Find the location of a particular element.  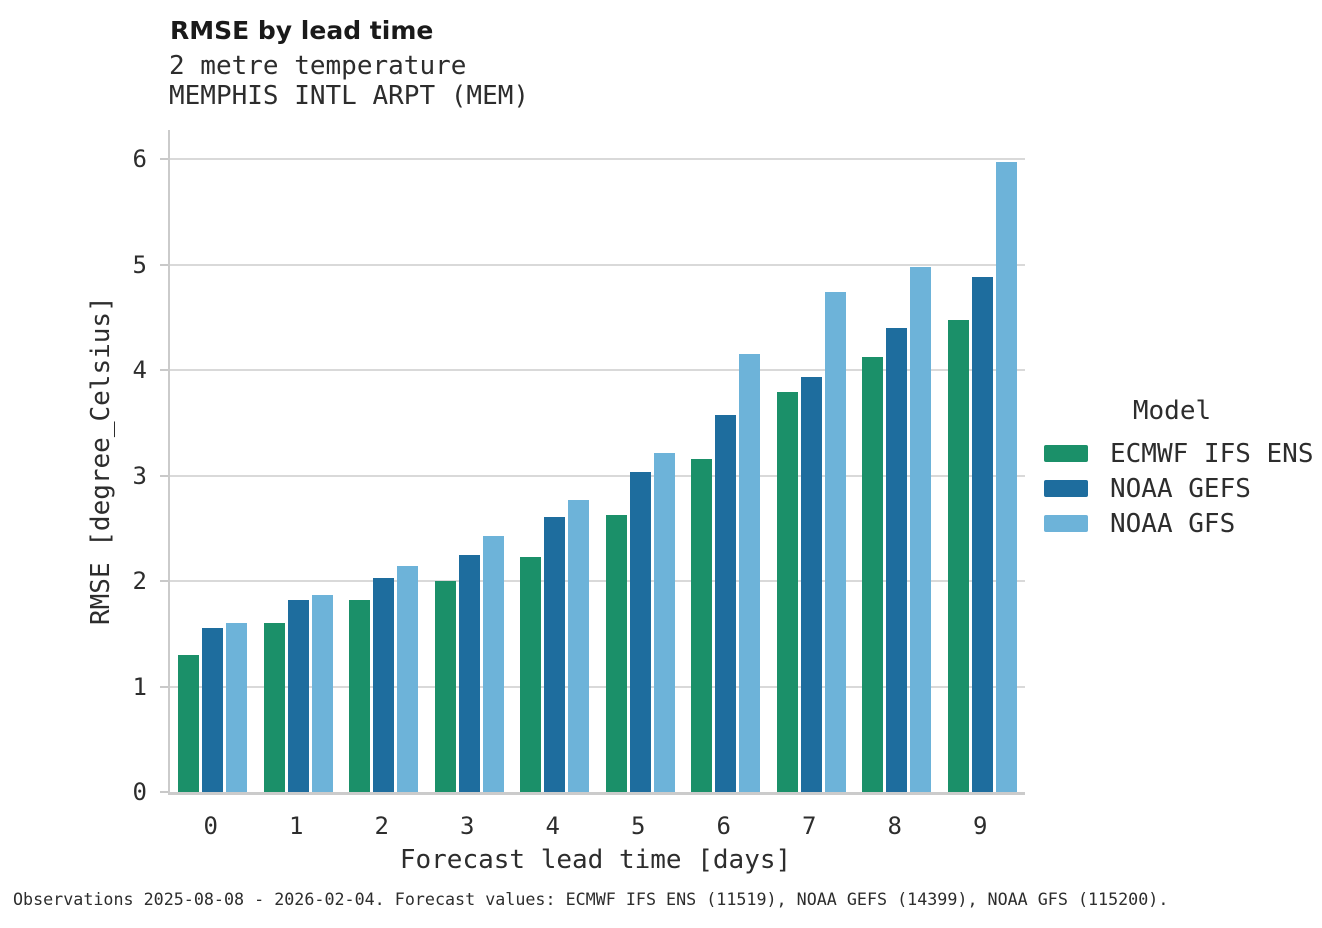

x-tick-label-1: 1 is located at coordinates (296, 826).